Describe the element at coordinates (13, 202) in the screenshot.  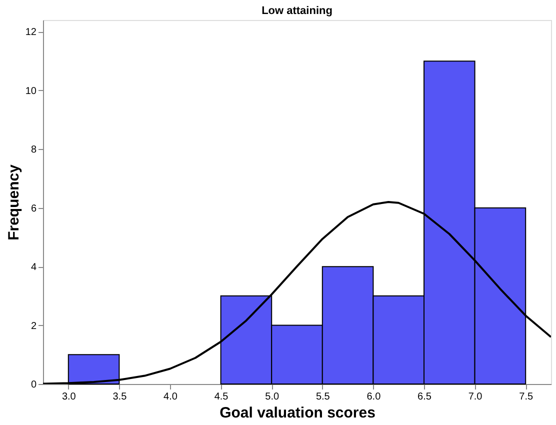
I see `y-axis-title: Frequency` at that location.